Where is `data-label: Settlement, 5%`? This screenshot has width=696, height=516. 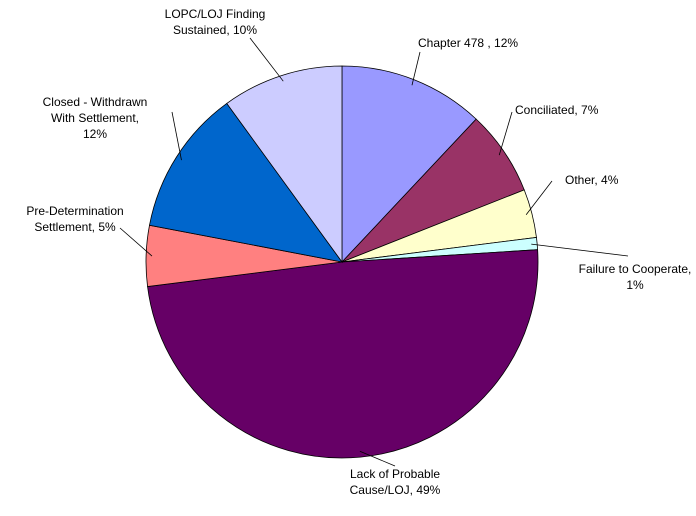
data-label: Settlement, 5% is located at coordinates (75, 227).